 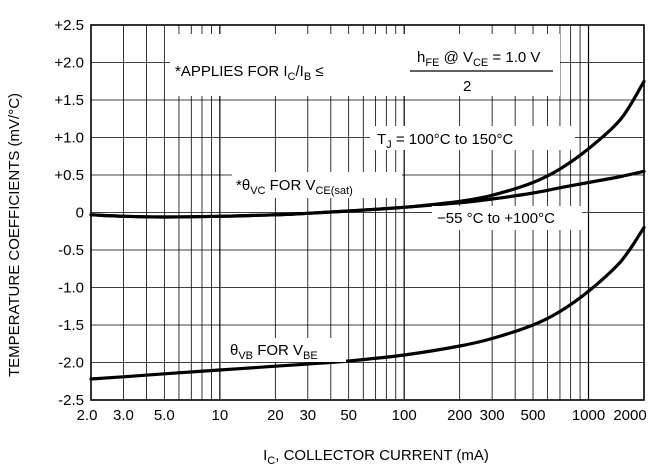 I want to click on applies-label: *APPLIES FOR IC/IB ≤, so click(x=249, y=73).